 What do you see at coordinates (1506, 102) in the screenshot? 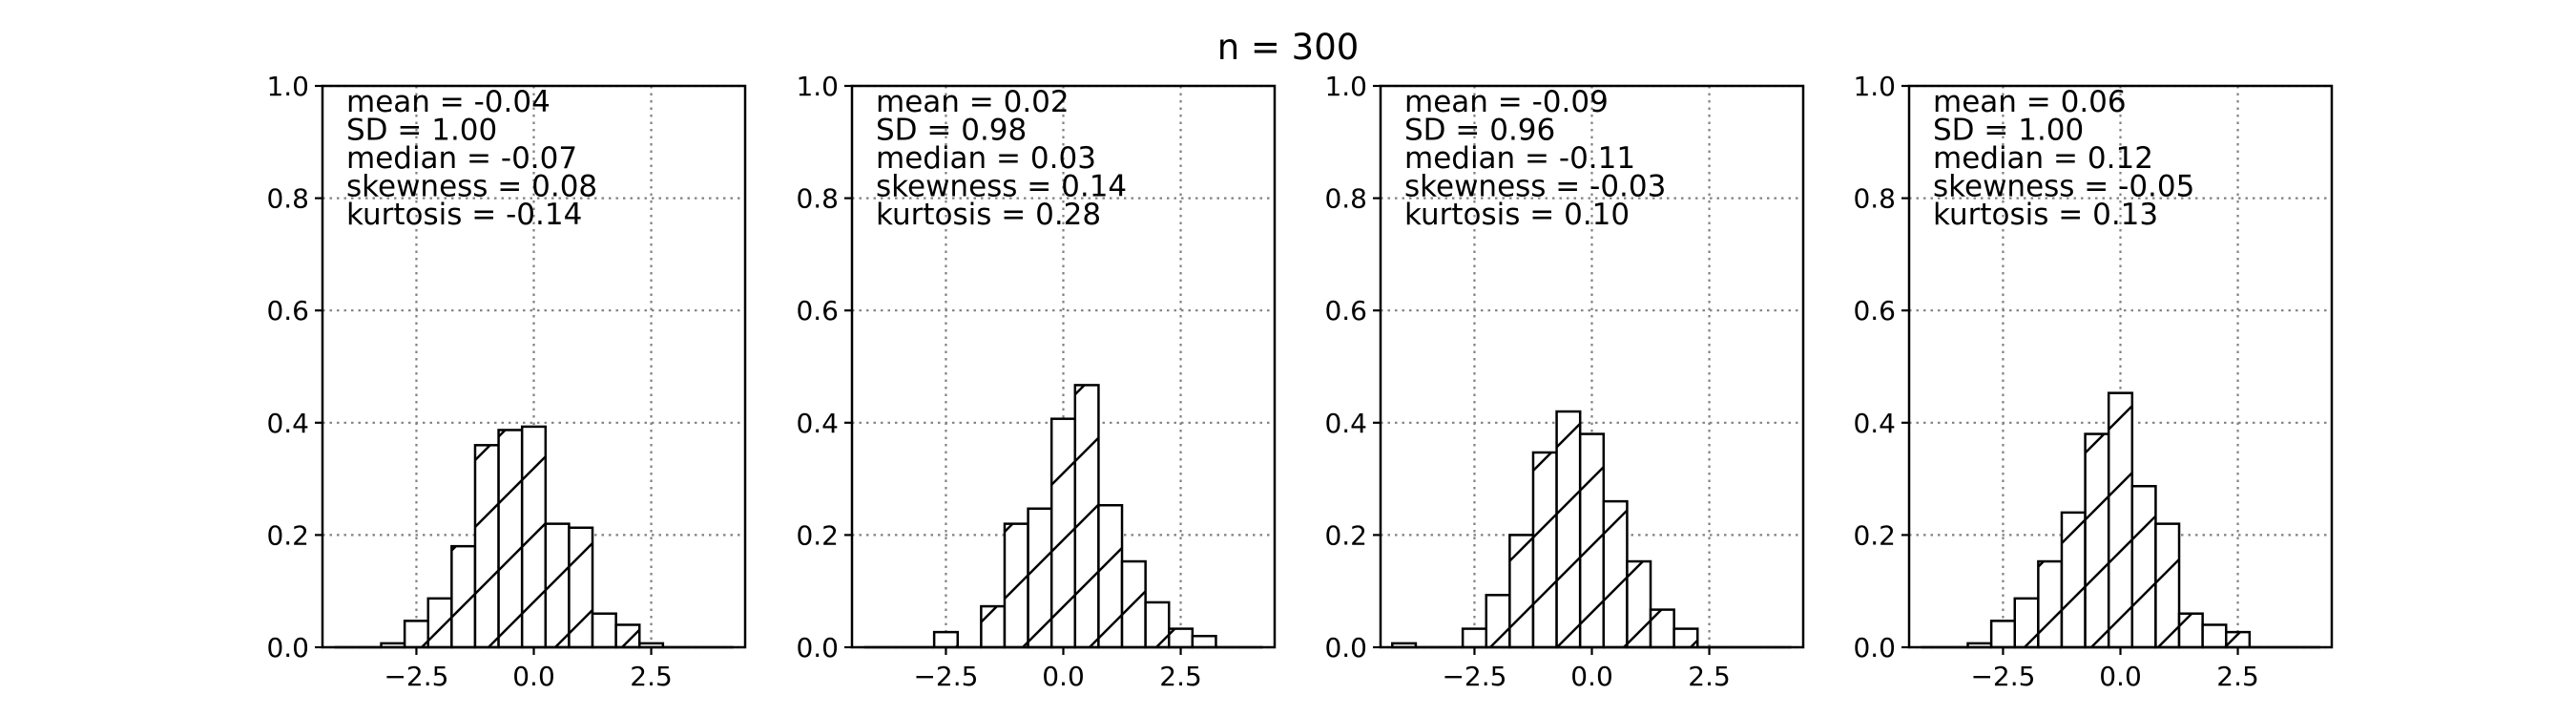
I see `stats-line: mean = -0.09` at bounding box center [1506, 102].